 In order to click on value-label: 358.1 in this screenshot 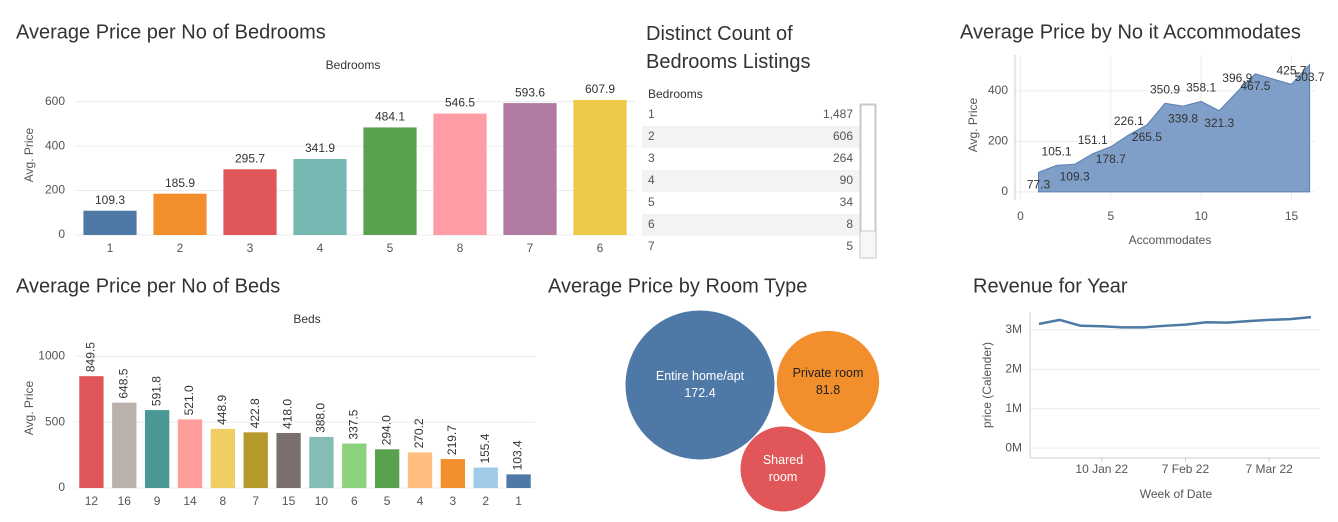, I will do `click(1201, 88)`.